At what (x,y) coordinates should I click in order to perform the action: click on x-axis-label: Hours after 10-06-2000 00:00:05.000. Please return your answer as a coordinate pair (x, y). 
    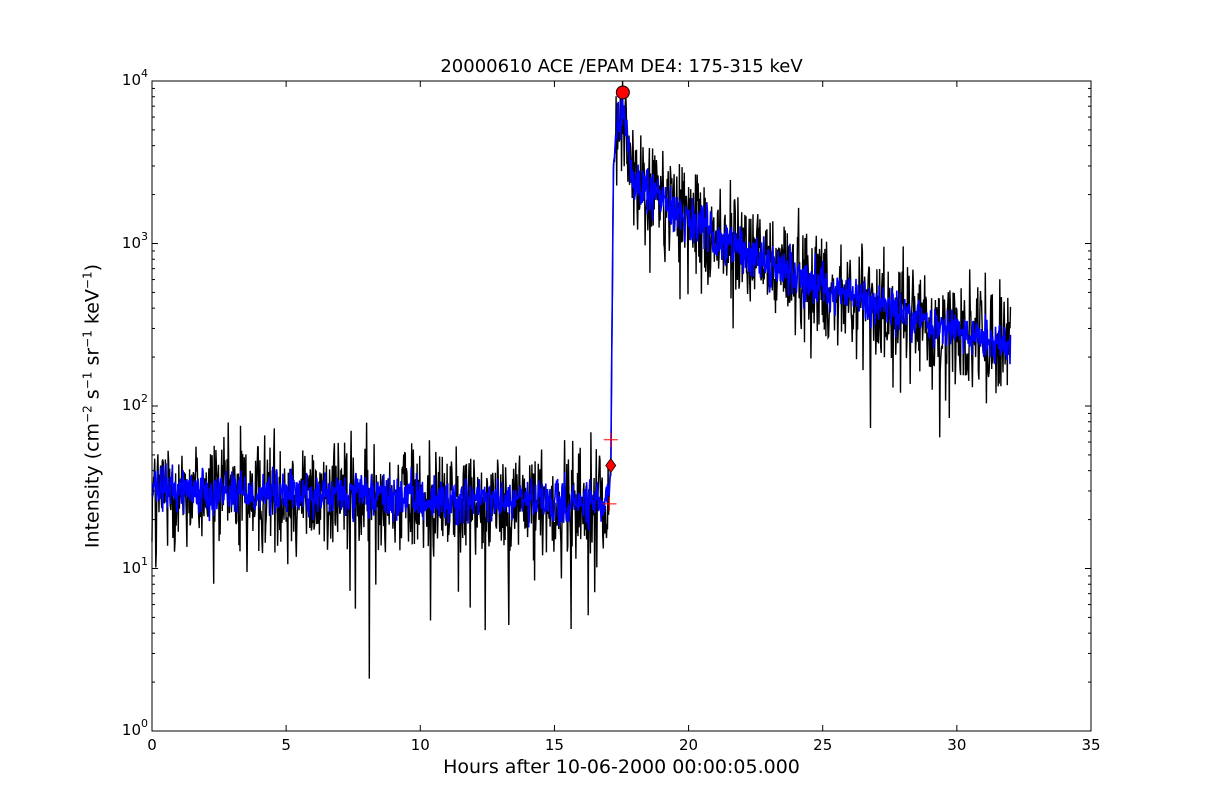
    Looking at the image, I should click on (621, 767).